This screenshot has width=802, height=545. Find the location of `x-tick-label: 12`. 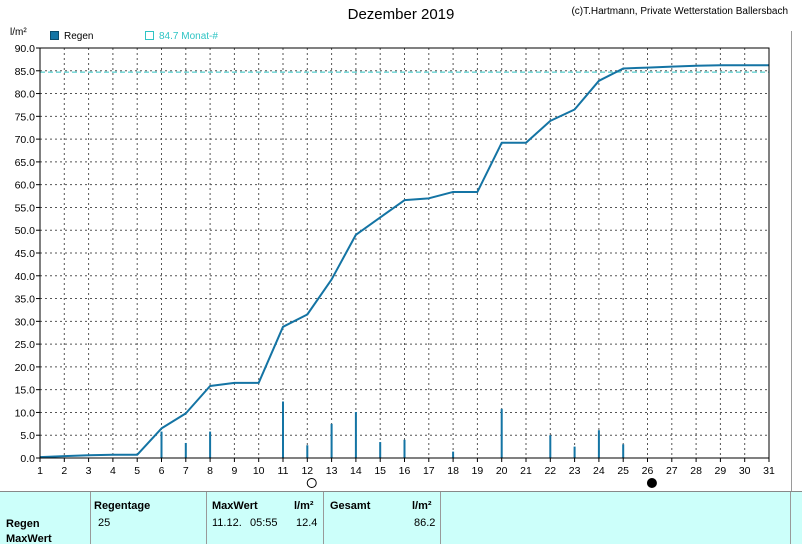

x-tick-label: 12 is located at coordinates (307, 471).